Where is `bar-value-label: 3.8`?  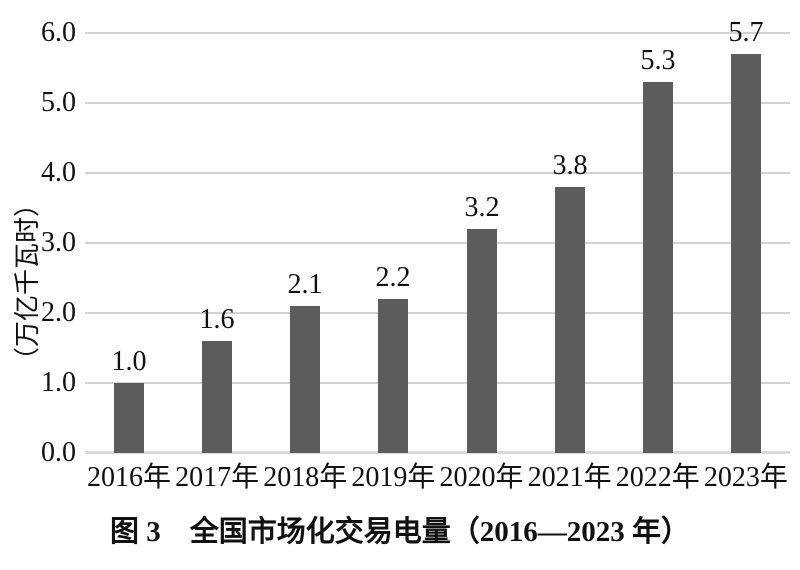 bar-value-label: 3.8 is located at coordinates (570, 165).